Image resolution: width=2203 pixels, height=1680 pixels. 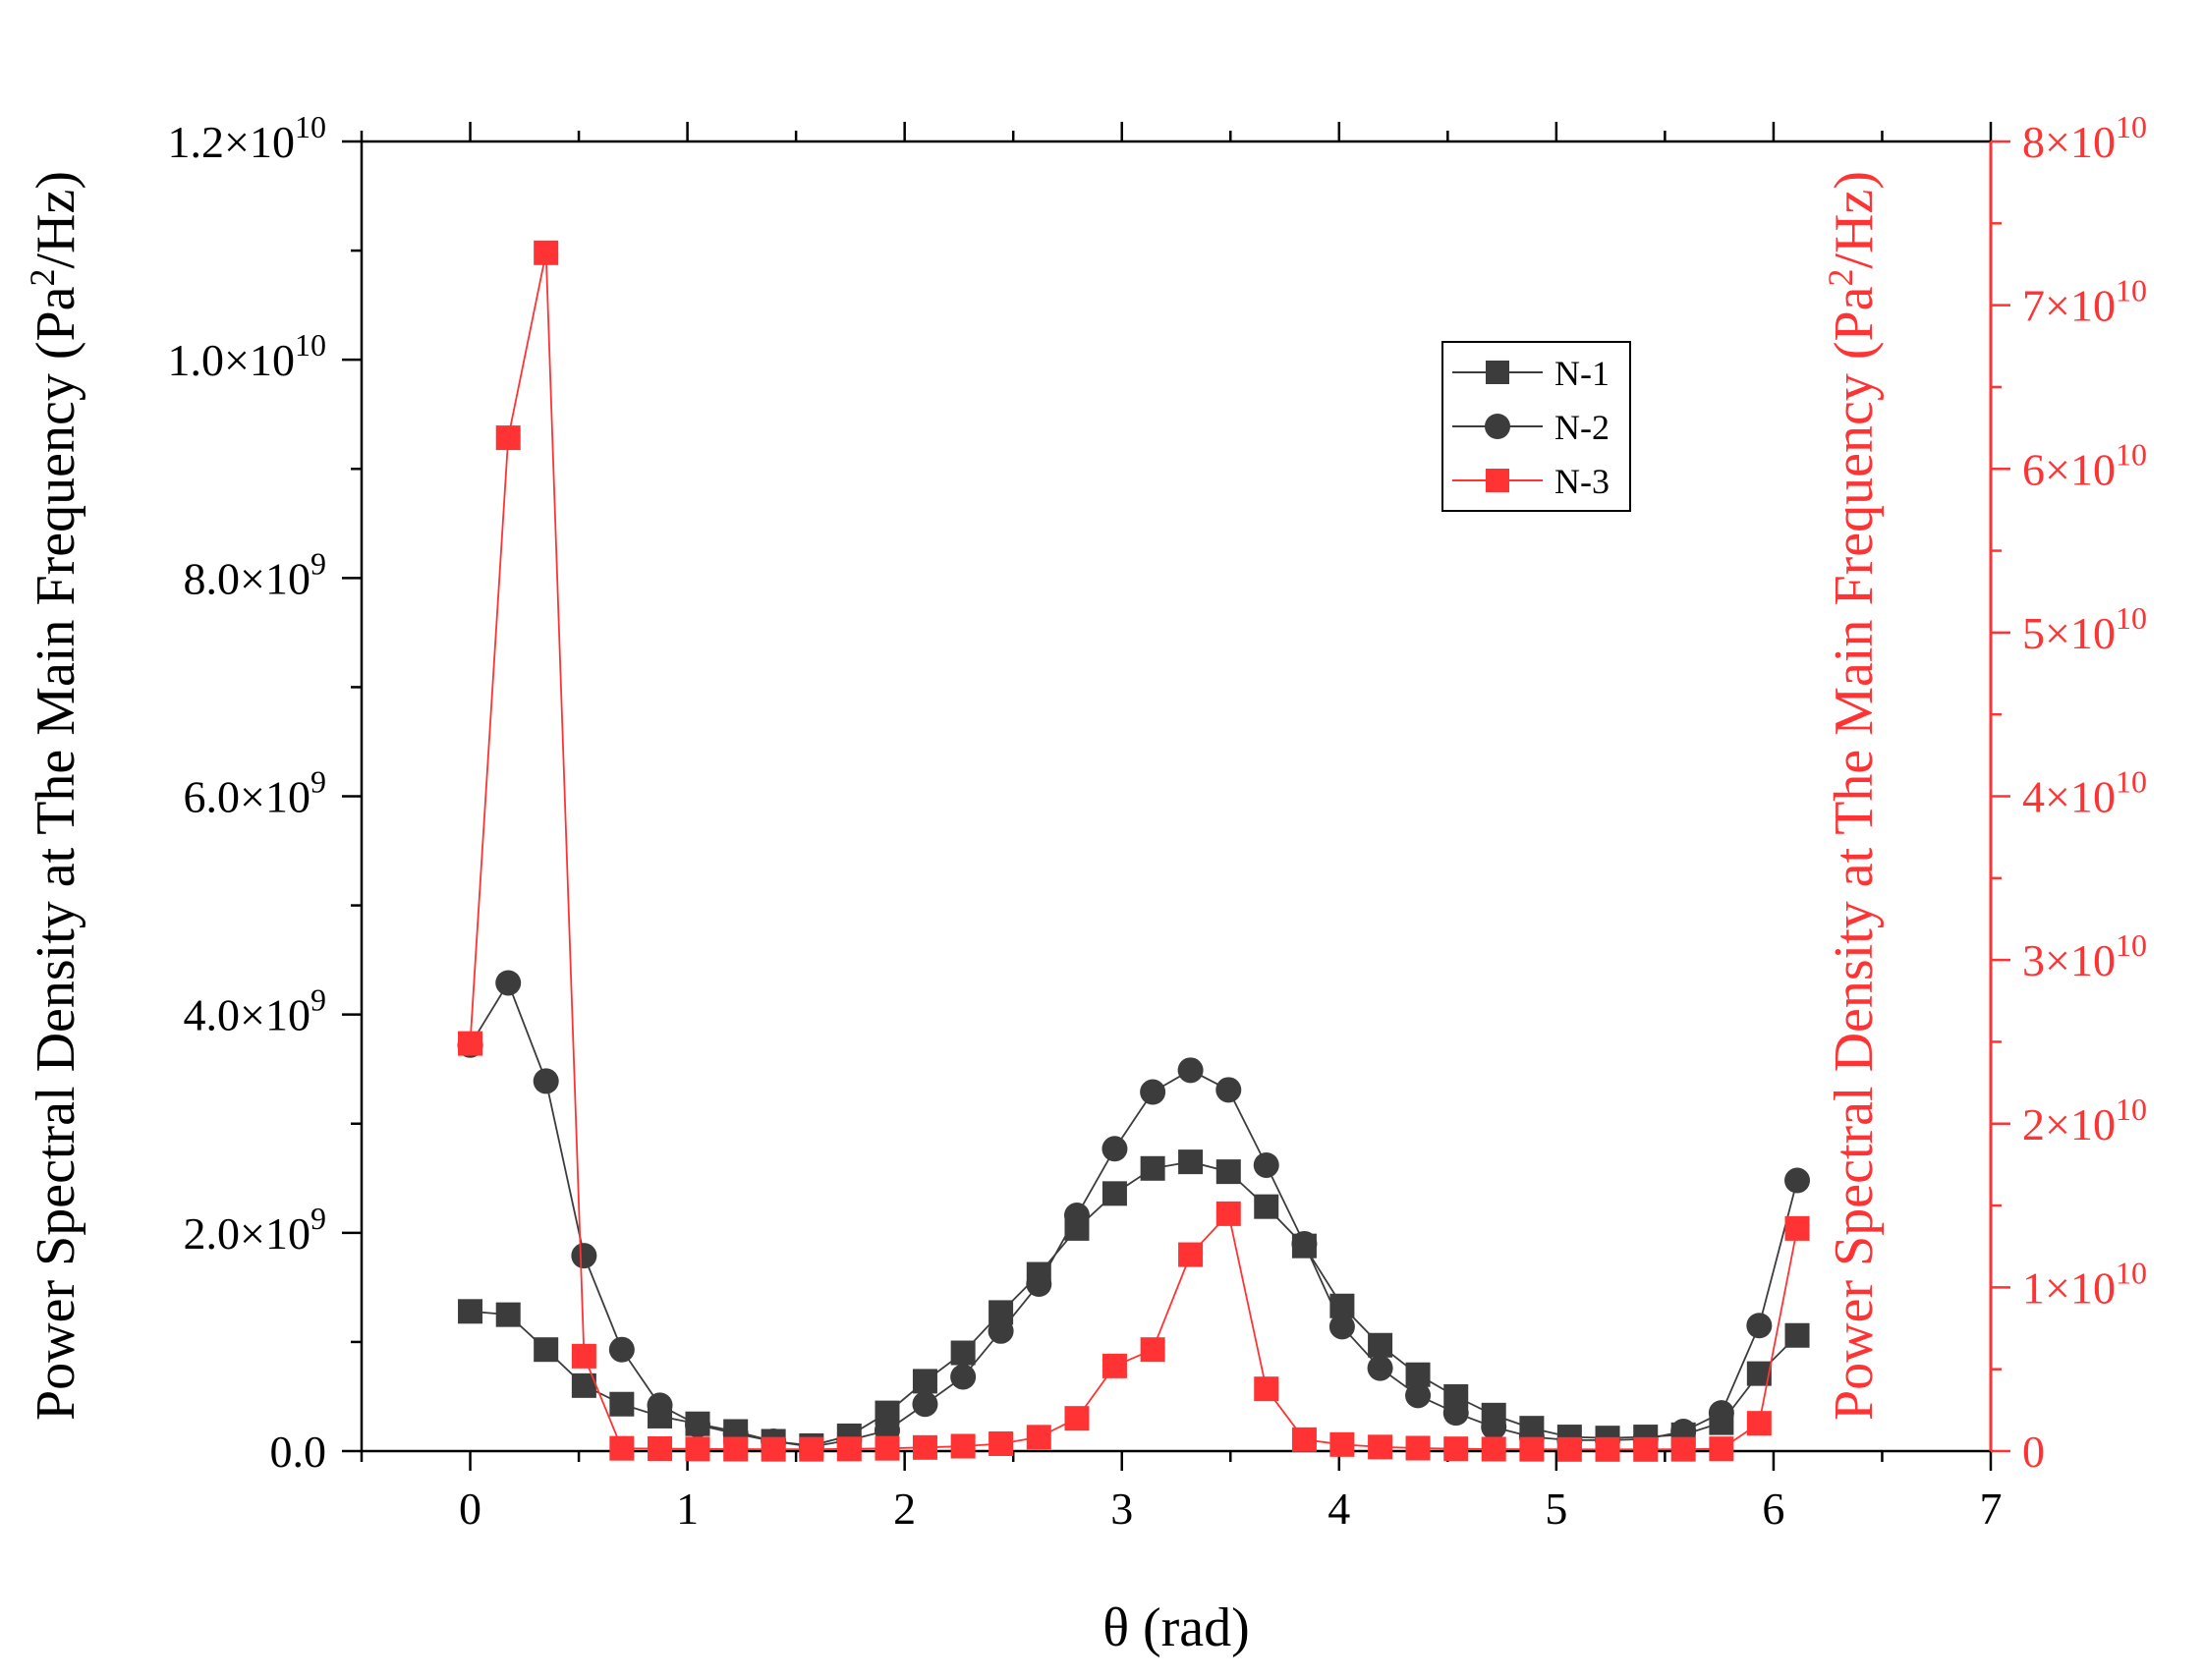 I want to click on right-y-tick-label: 6×10¹⁰, so click(x=2084, y=465).